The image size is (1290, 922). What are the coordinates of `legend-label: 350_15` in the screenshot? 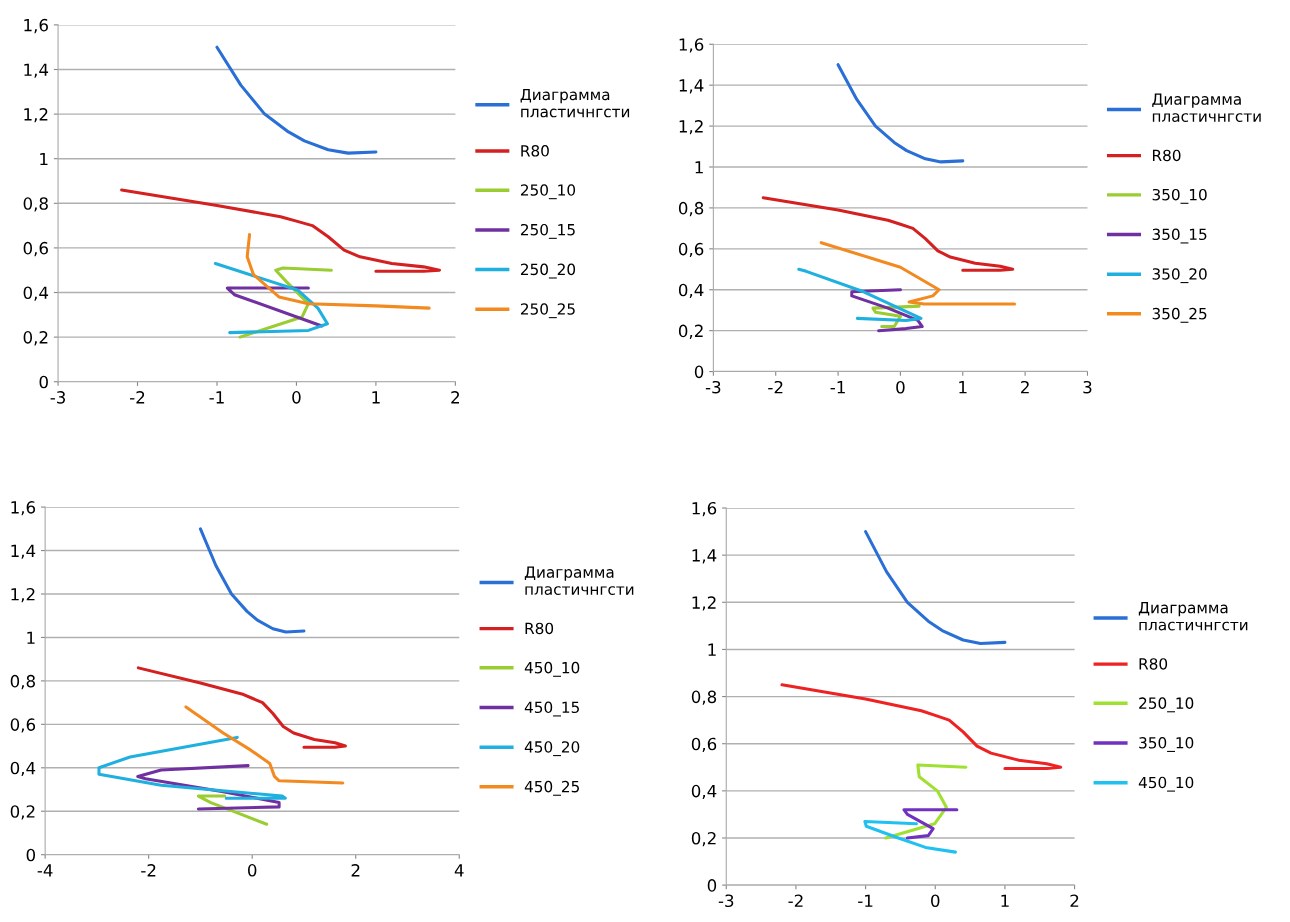 It's located at (1179, 236).